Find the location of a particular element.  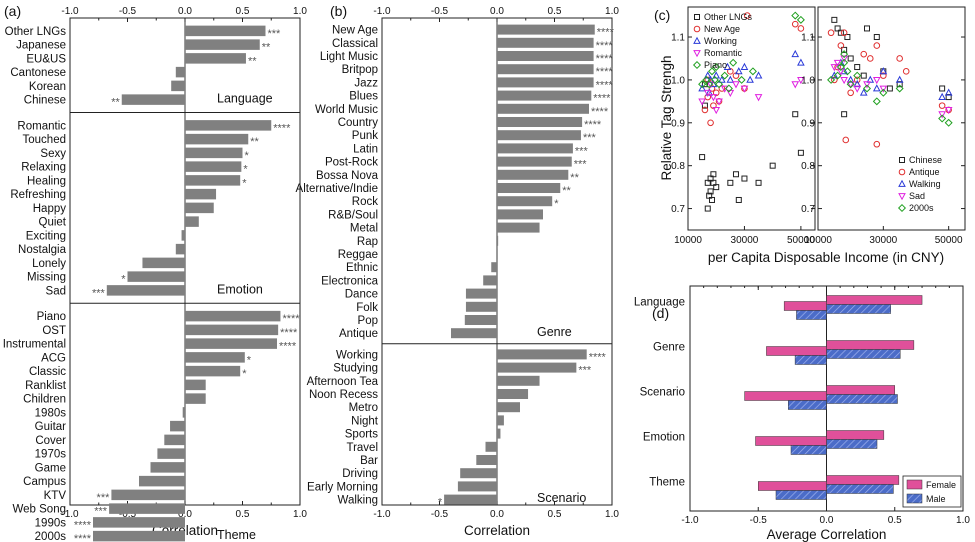

category-label: Pop is located at coordinates (368, 321).